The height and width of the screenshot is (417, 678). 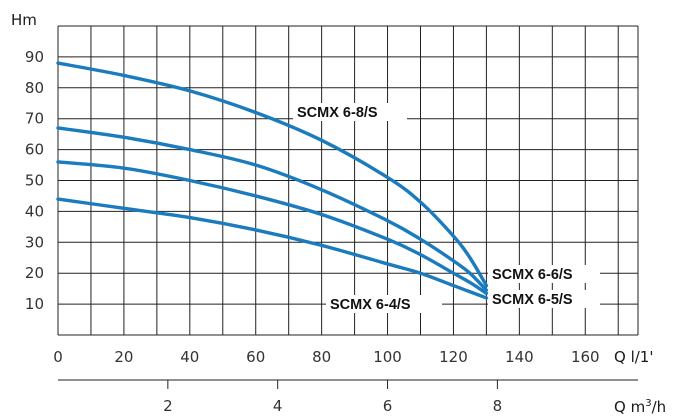 I want to click on x-tick-label: 20, so click(x=123, y=357).